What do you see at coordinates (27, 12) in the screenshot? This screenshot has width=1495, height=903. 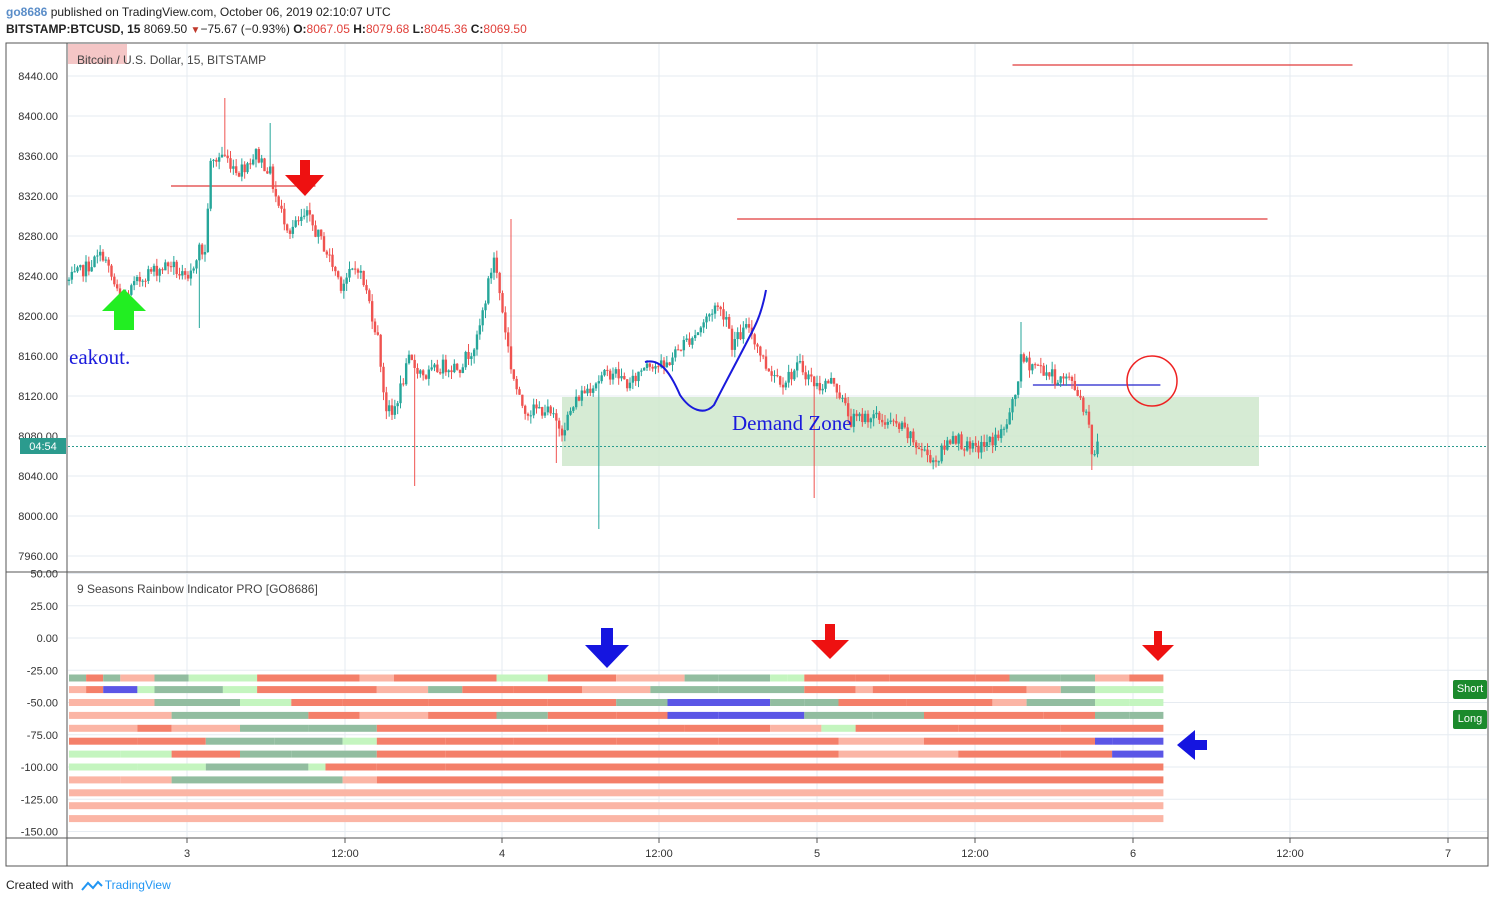 I see `author-link: go8686` at bounding box center [27, 12].